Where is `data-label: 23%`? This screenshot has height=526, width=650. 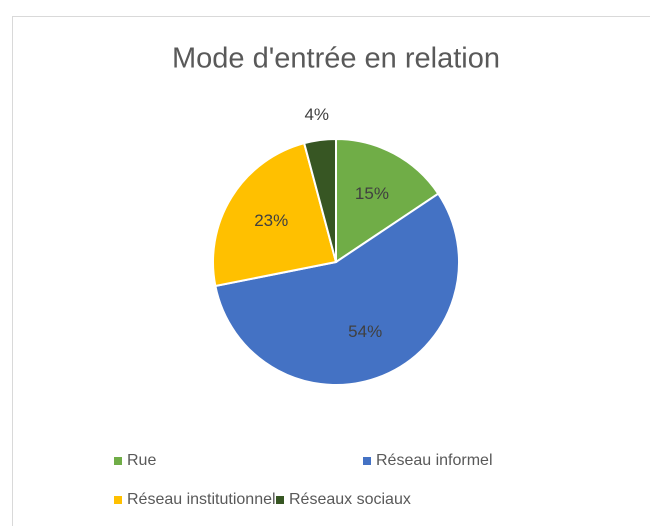
data-label: 23% is located at coordinates (271, 220).